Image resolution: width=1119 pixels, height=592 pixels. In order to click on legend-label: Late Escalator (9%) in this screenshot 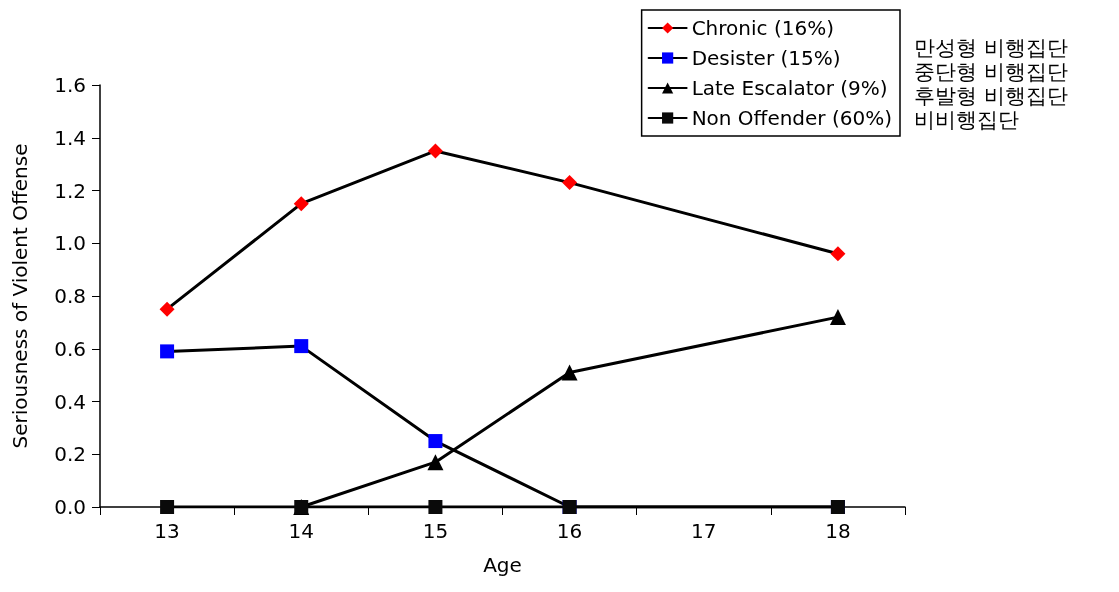, I will do `click(789, 88)`.